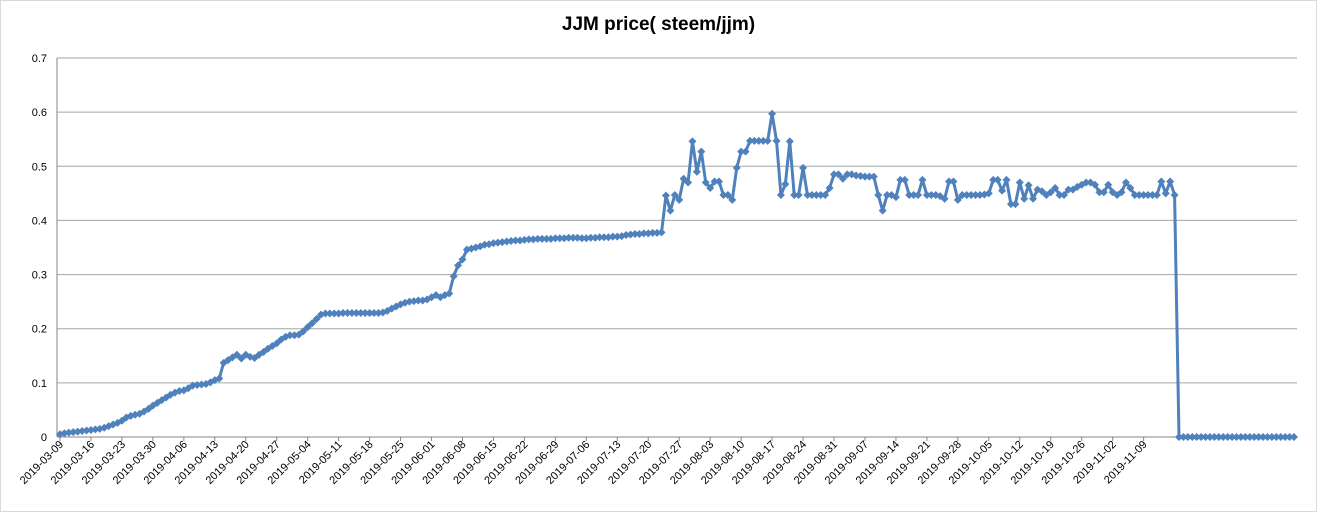 This screenshot has height=512, width=1317. I want to click on y-tick-label: 0, so click(44, 438).